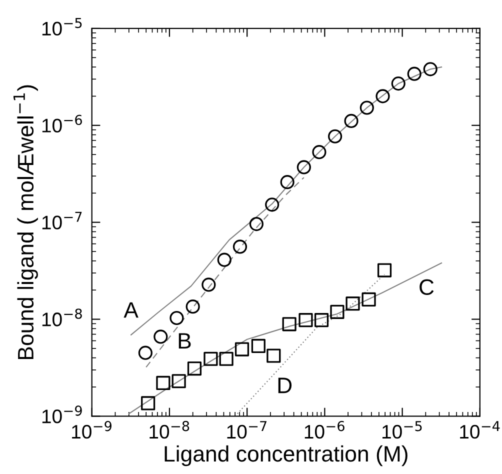  What do you see at coordinates (62, 317) in the screenshot?
I see `y-tick-label: 10$^{−8}$` at bounding box center [62, 317].